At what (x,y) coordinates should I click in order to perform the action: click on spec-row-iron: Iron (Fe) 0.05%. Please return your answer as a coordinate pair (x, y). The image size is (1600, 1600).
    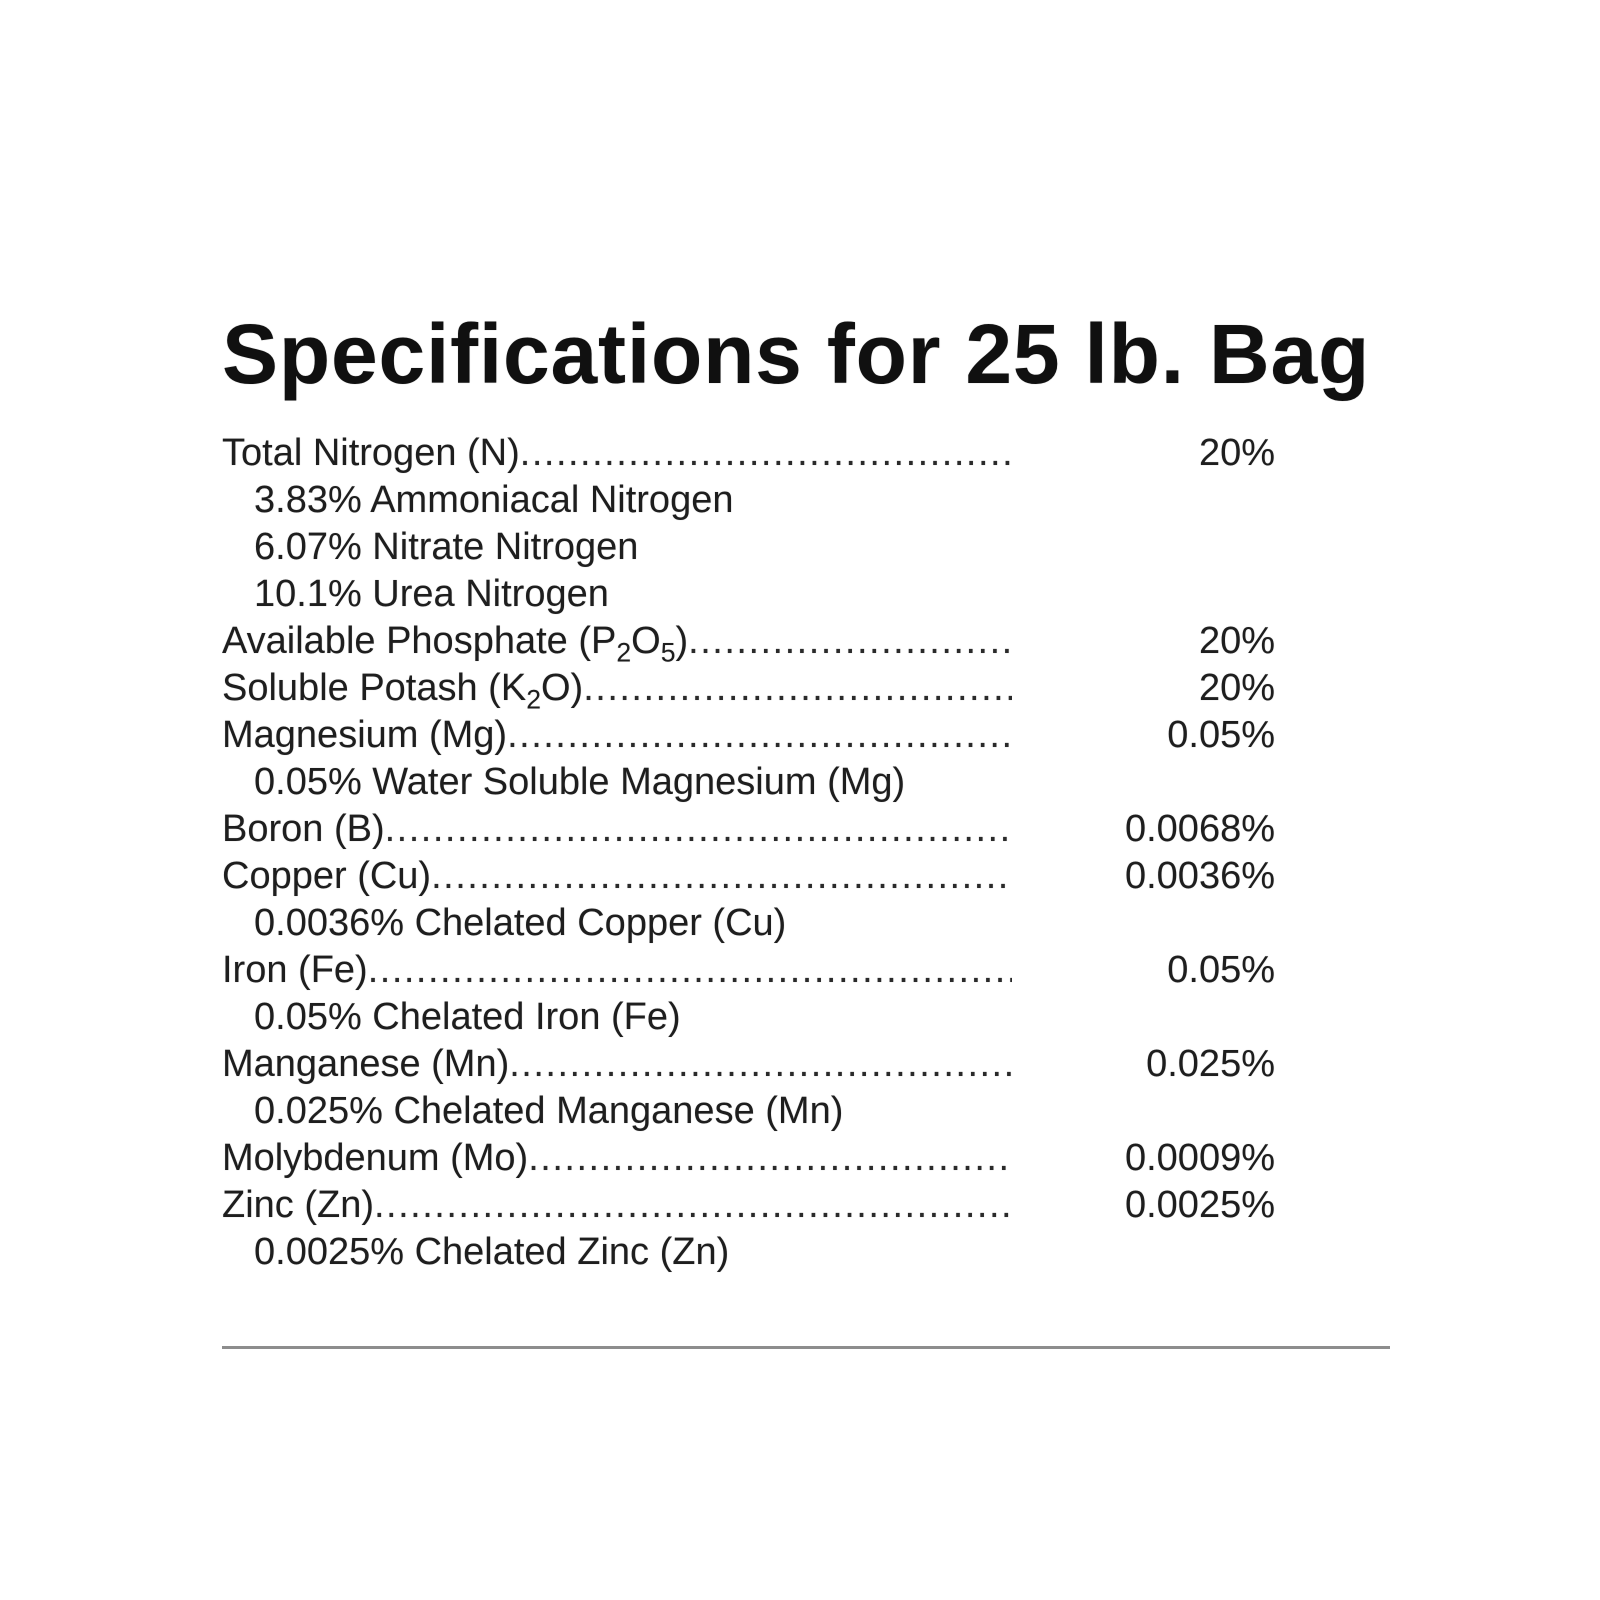
    Looking at the image, I should click on (748, 970).